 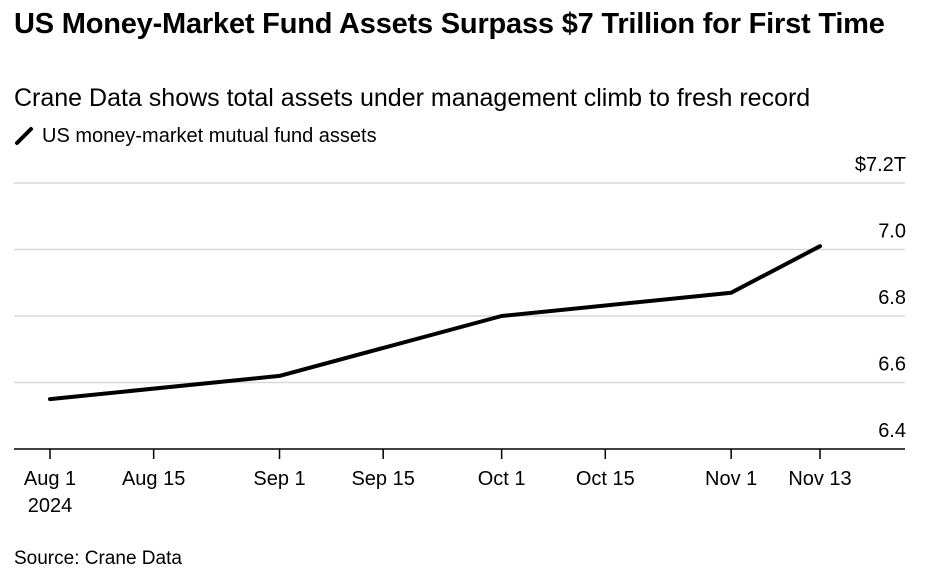 What do you see at coordinates (731, 479) in the screenshot?
I see `x-tick-label: Nov 1` at bounding box center [731, 479].